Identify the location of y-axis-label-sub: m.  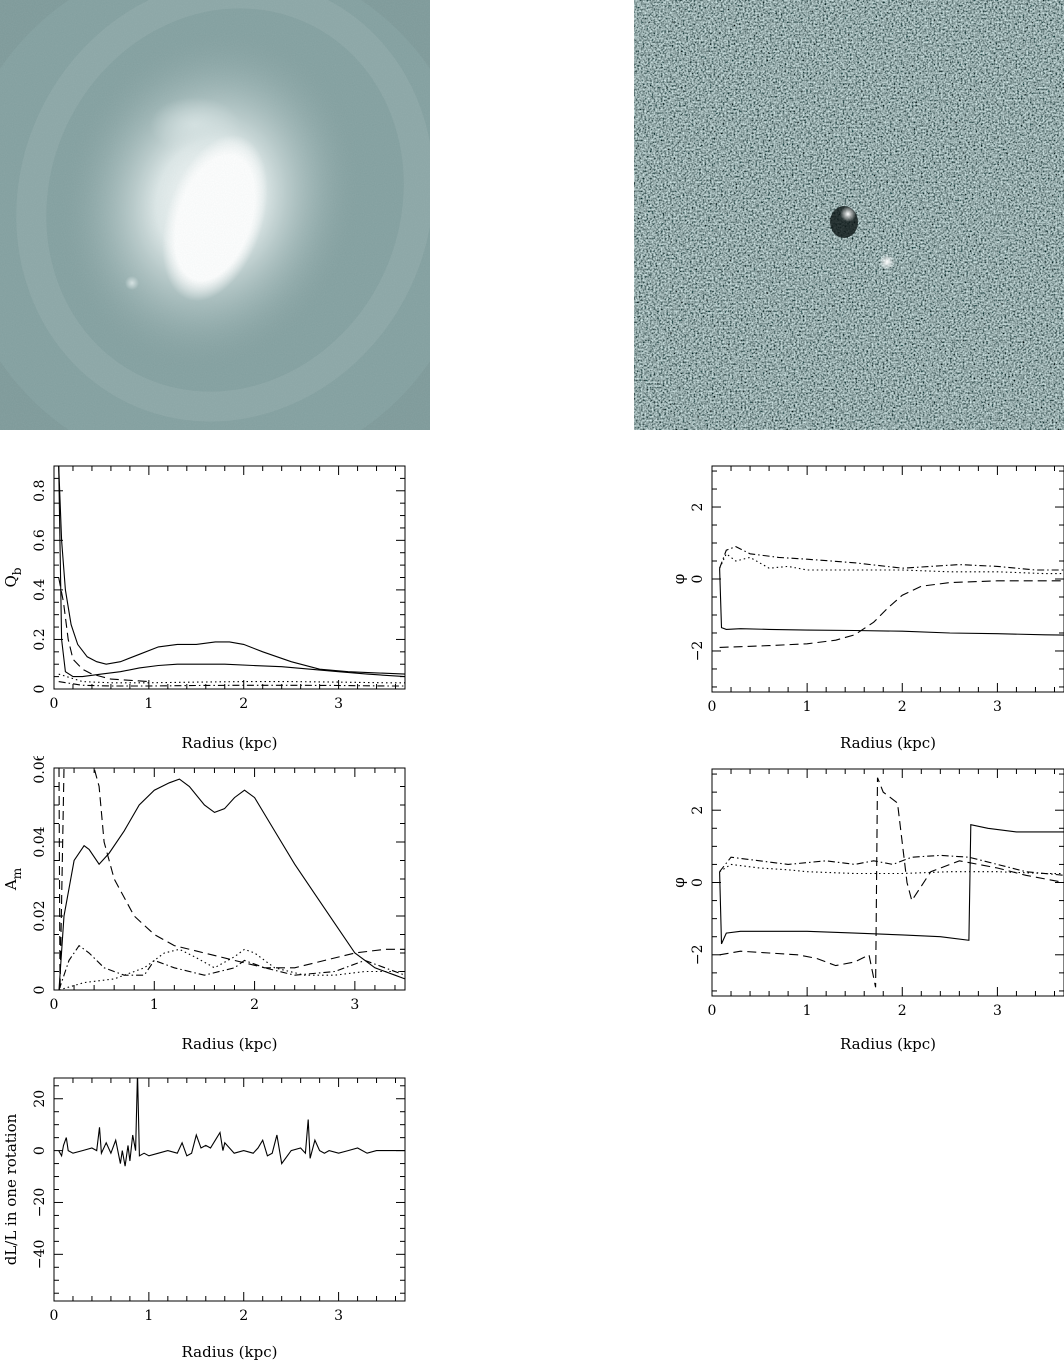
(17, 873).